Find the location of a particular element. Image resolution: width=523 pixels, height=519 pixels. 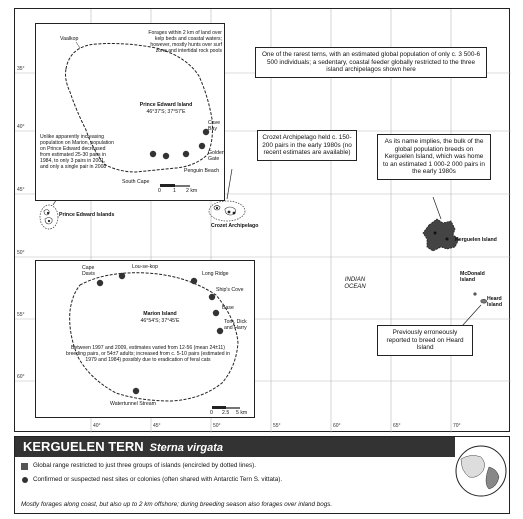

legend-header: KERGUELEN TERN Sterna virgata is located at coordinates (235, 447).